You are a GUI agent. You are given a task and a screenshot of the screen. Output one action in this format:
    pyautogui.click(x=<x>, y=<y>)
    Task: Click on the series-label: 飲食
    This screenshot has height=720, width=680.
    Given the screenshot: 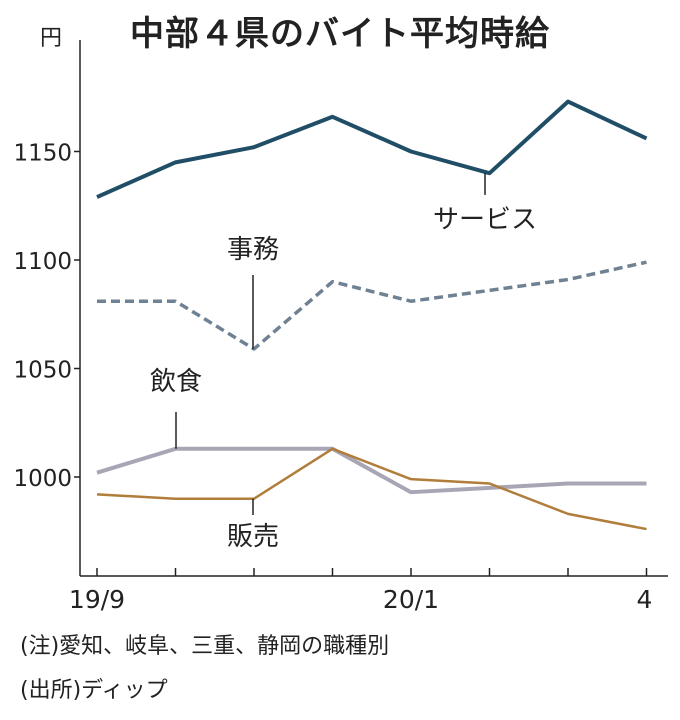 What is the action you would take?
    pyautogui.click(x=176, y=382)
    